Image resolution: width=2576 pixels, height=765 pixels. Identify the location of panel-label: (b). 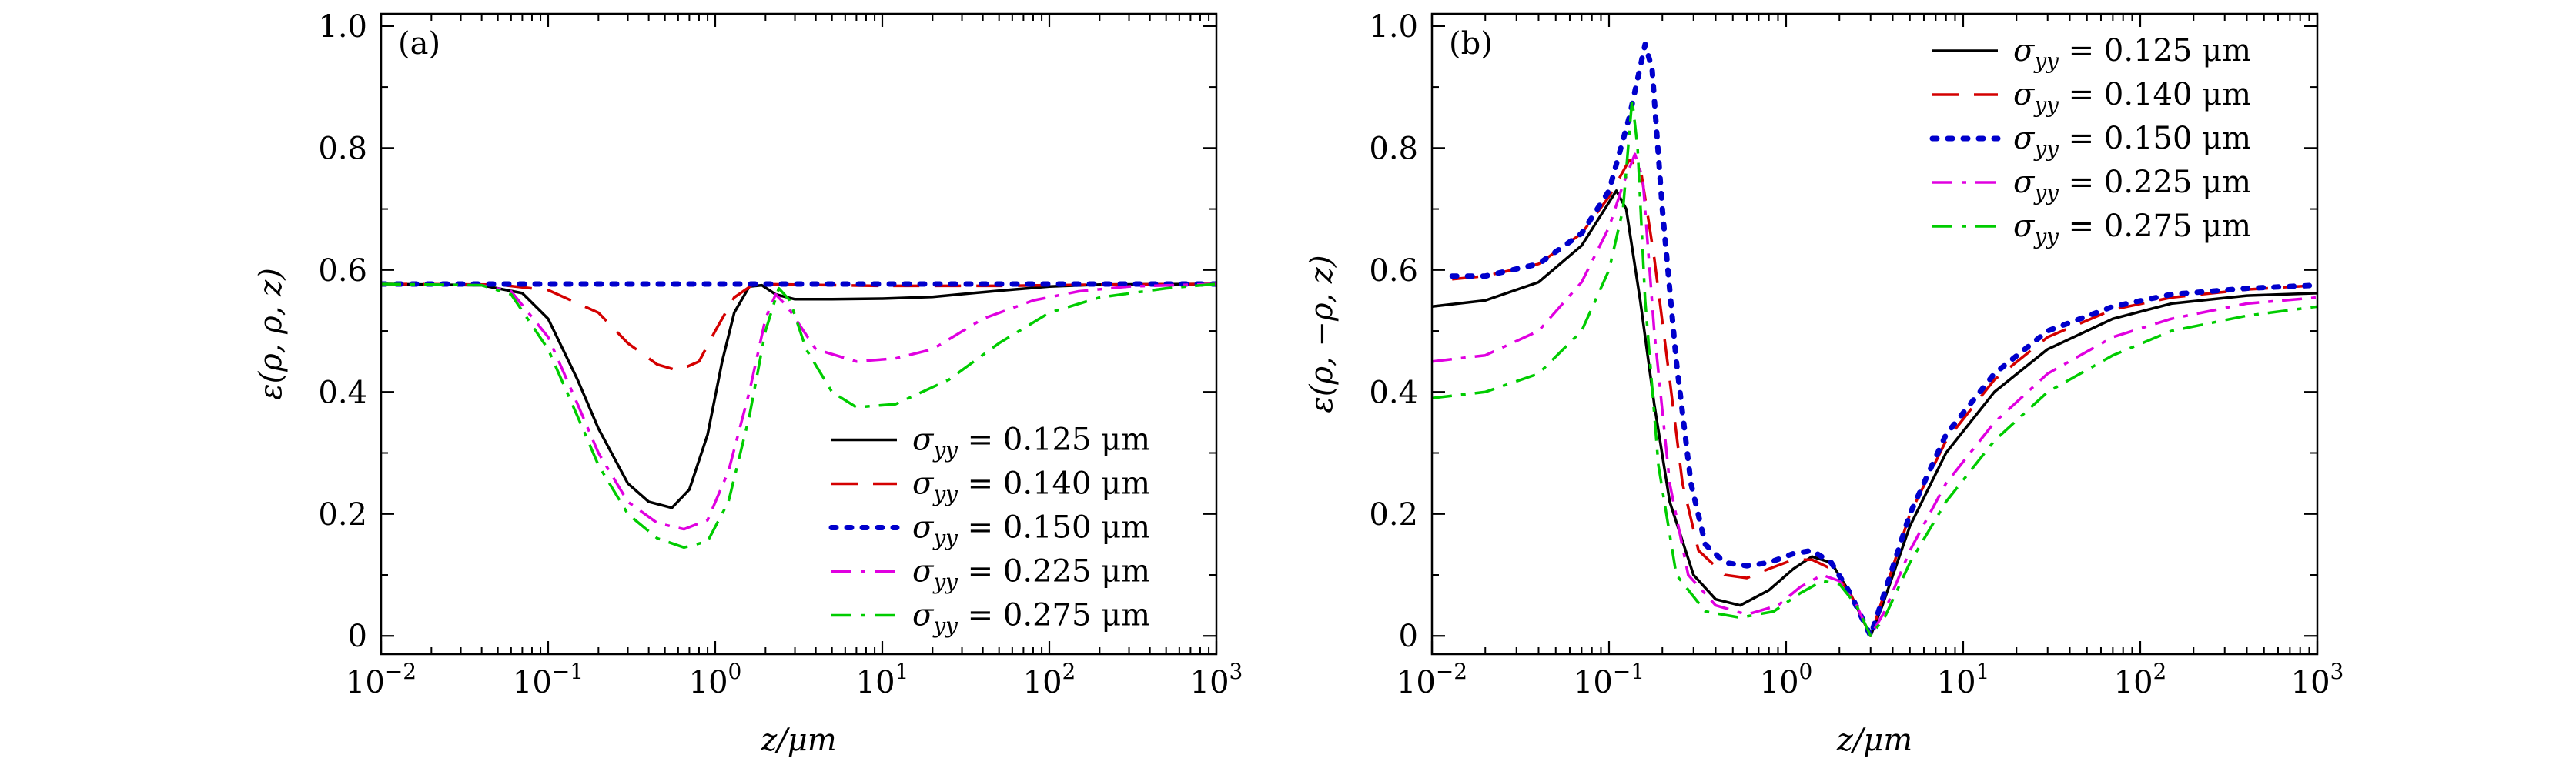
(1471, 44).